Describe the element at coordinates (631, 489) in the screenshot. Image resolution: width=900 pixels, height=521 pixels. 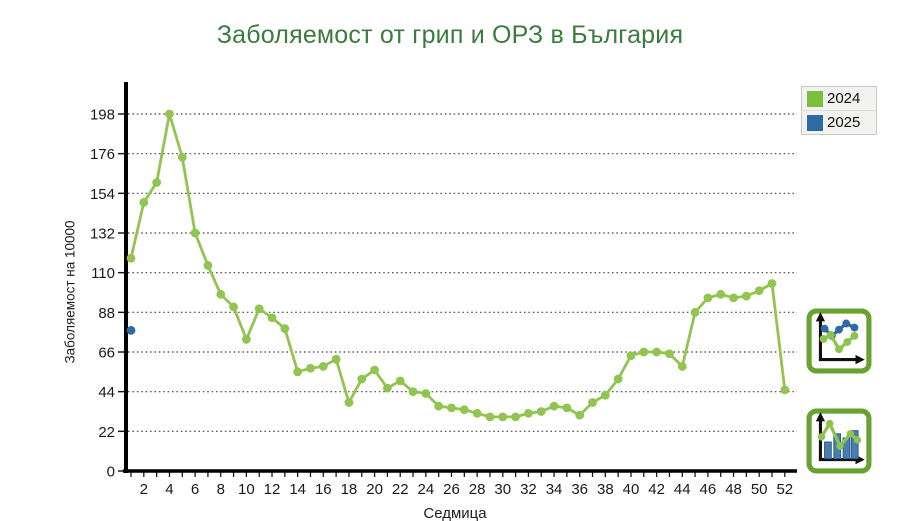
I see `svg-text: 40` at that location.